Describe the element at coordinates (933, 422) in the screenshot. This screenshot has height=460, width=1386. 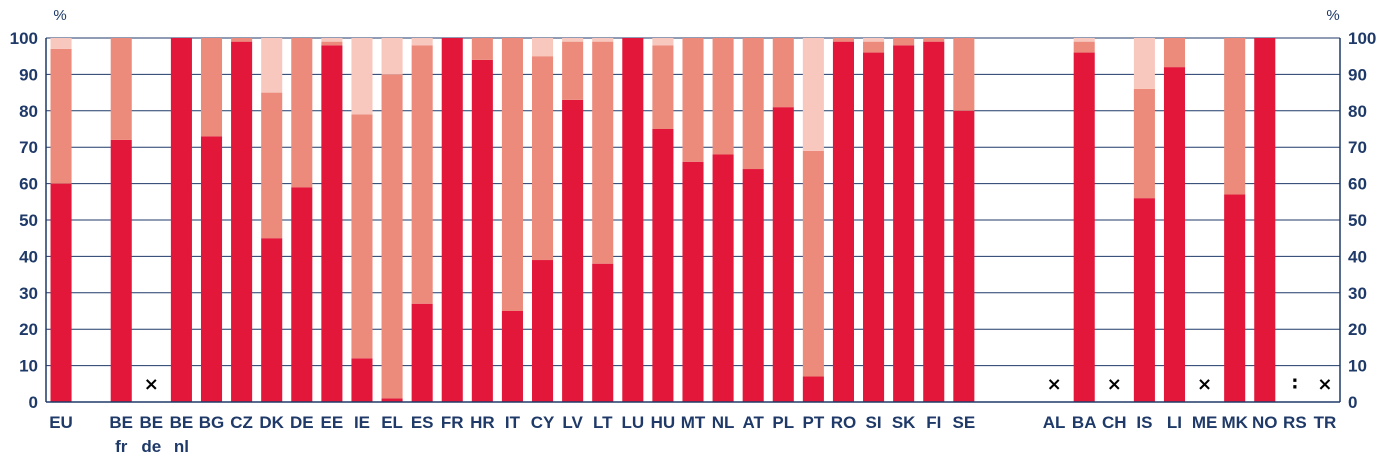
I see `x-tick-label: FI` at that location.